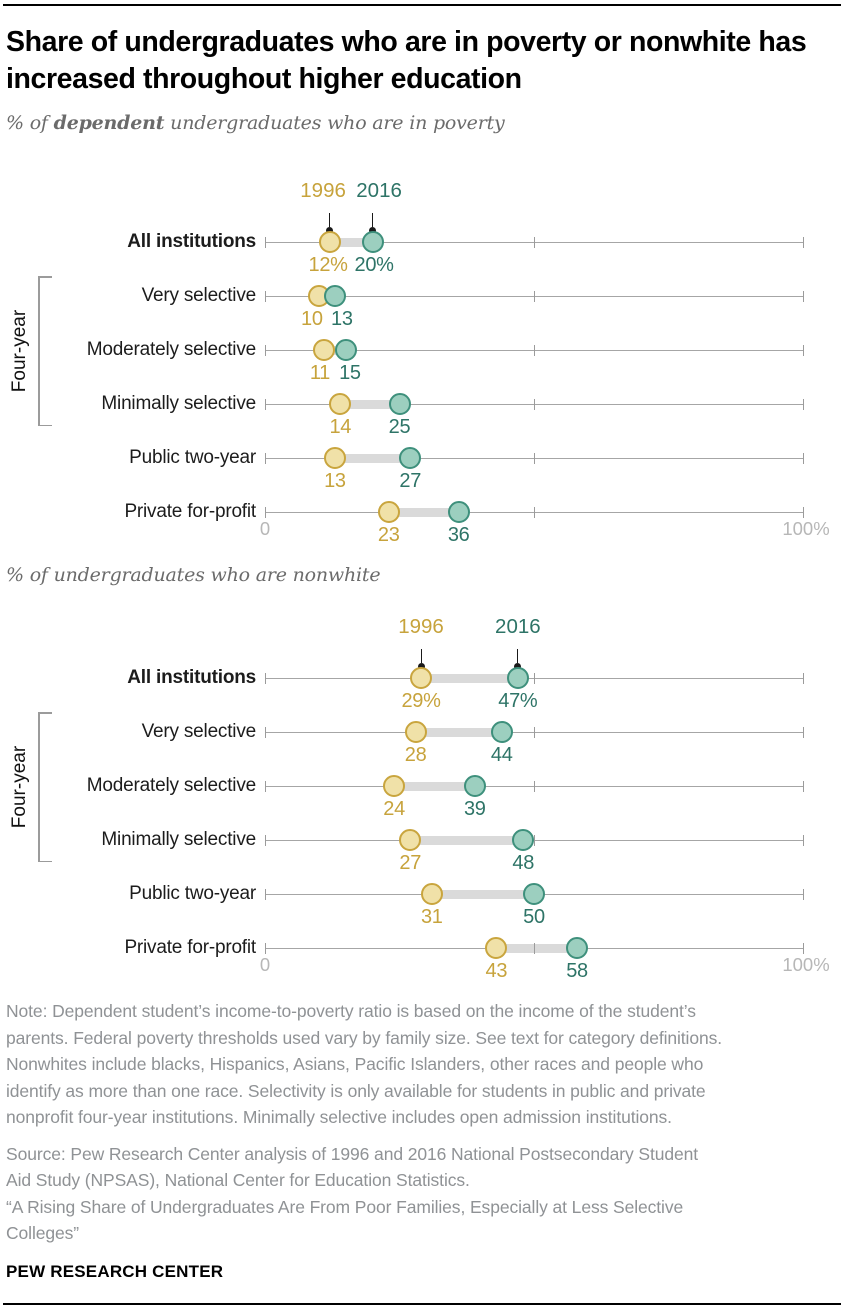 This screenshot has width=844, height=1312. Describe the element at coordinates (422, 1304) in the screenshot. I see `bottom-rule` at that location.